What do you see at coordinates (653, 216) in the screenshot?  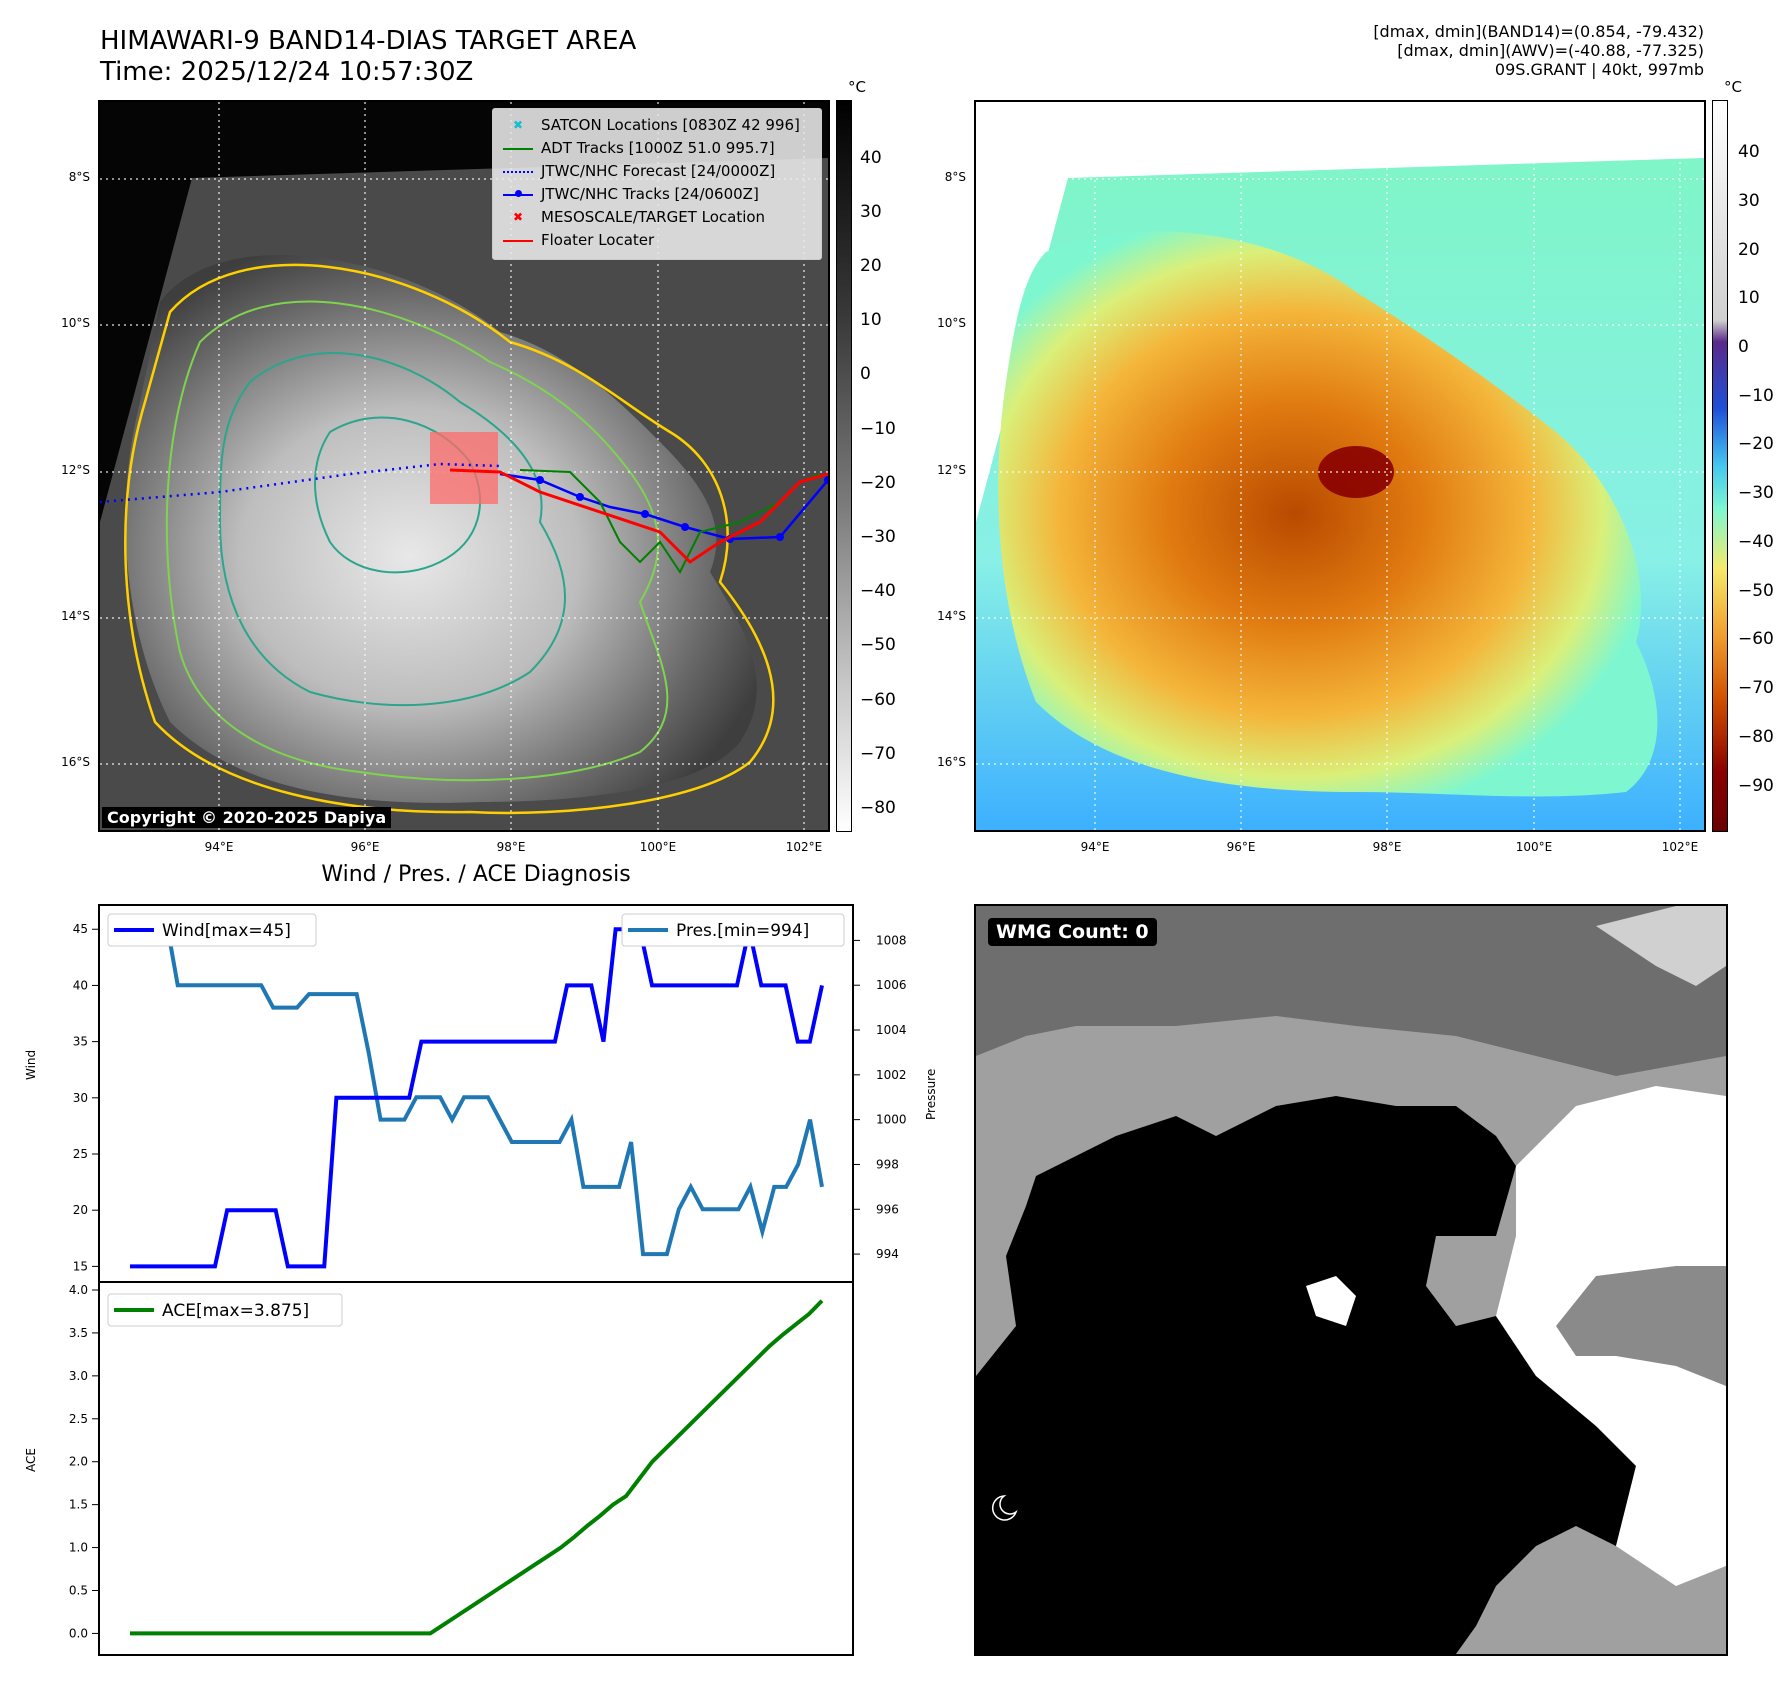 I see `legend-label: MESOSCALE/TARGET Location` at bounding box center [653, 216].